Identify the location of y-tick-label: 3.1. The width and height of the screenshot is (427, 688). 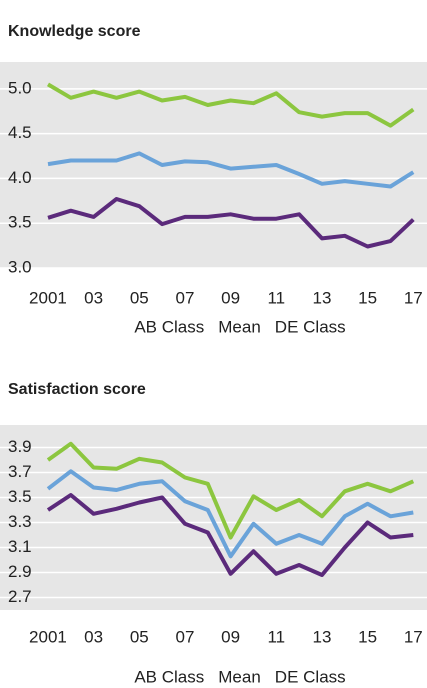
(20, 546).